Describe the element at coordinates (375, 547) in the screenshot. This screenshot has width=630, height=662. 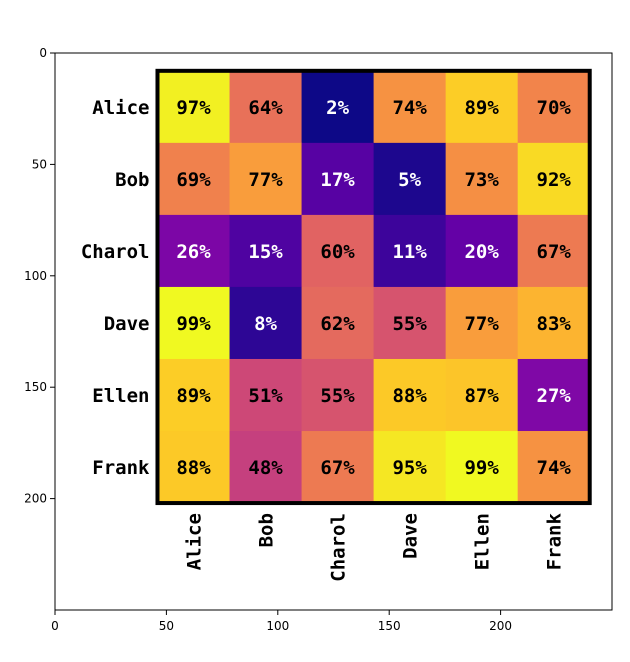
I see `column-labels: Alice Bob Charol Dave Ellen Frank` at that location.